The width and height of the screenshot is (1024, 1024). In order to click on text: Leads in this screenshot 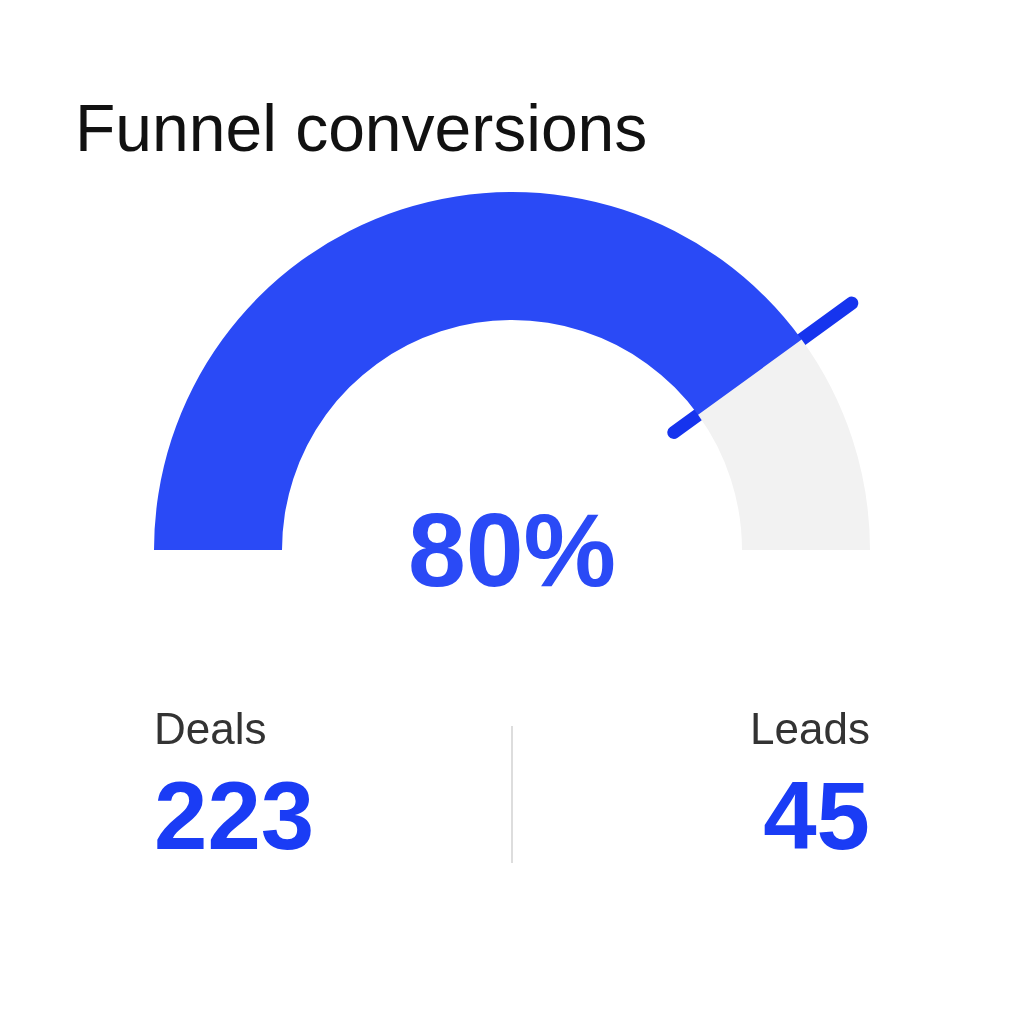, I will do `click(810, 728)`.